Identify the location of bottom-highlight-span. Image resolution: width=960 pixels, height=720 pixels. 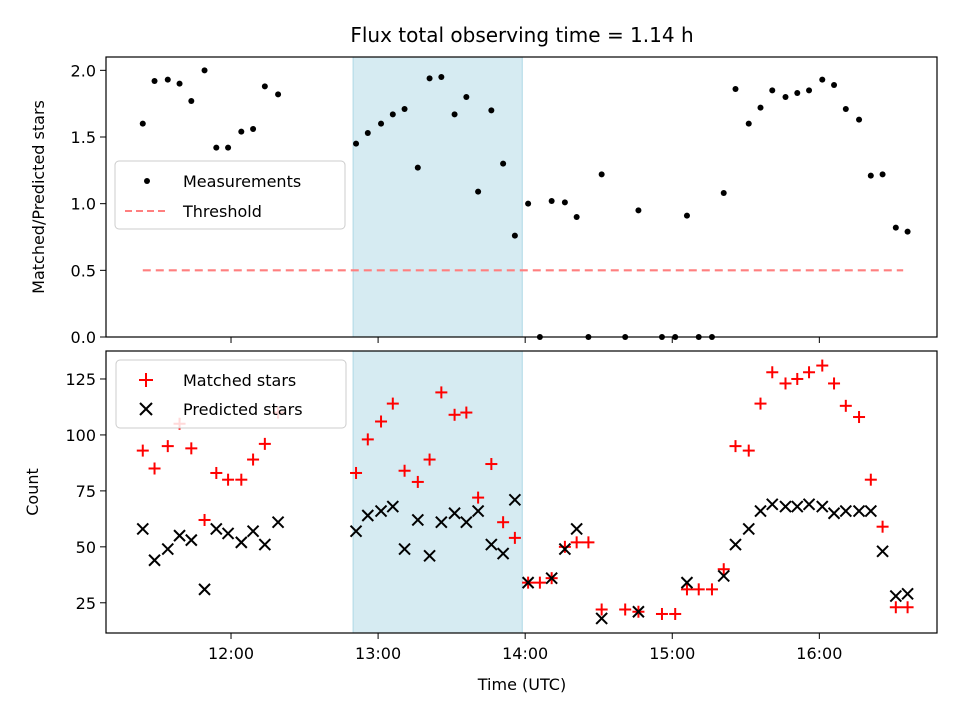
(437, 492).